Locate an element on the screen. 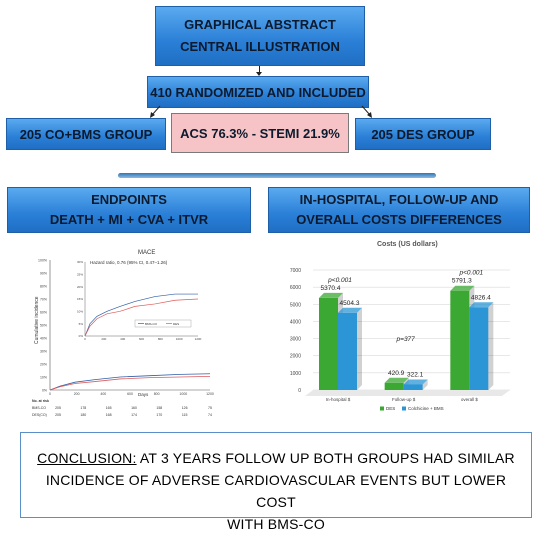 The height and width of the screenshot is (535, 550). bar-y-tick: 1000 is located at coordinates (295, 374).